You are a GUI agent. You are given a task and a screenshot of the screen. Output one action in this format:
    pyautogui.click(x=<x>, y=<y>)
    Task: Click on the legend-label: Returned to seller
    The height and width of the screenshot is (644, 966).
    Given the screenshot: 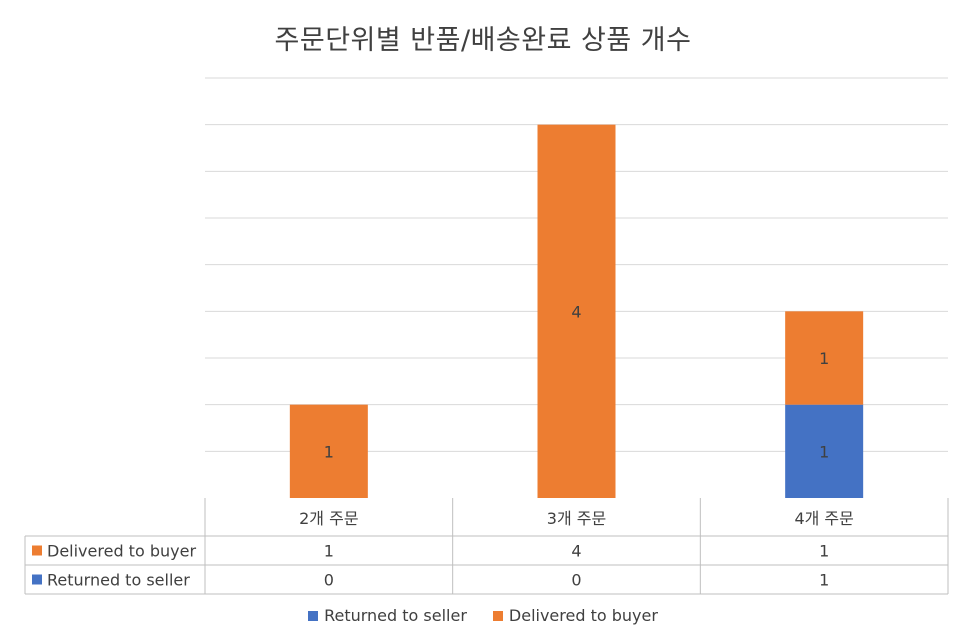 What is the action you would take?
    pyautogui.click(x=395, y=615)
    